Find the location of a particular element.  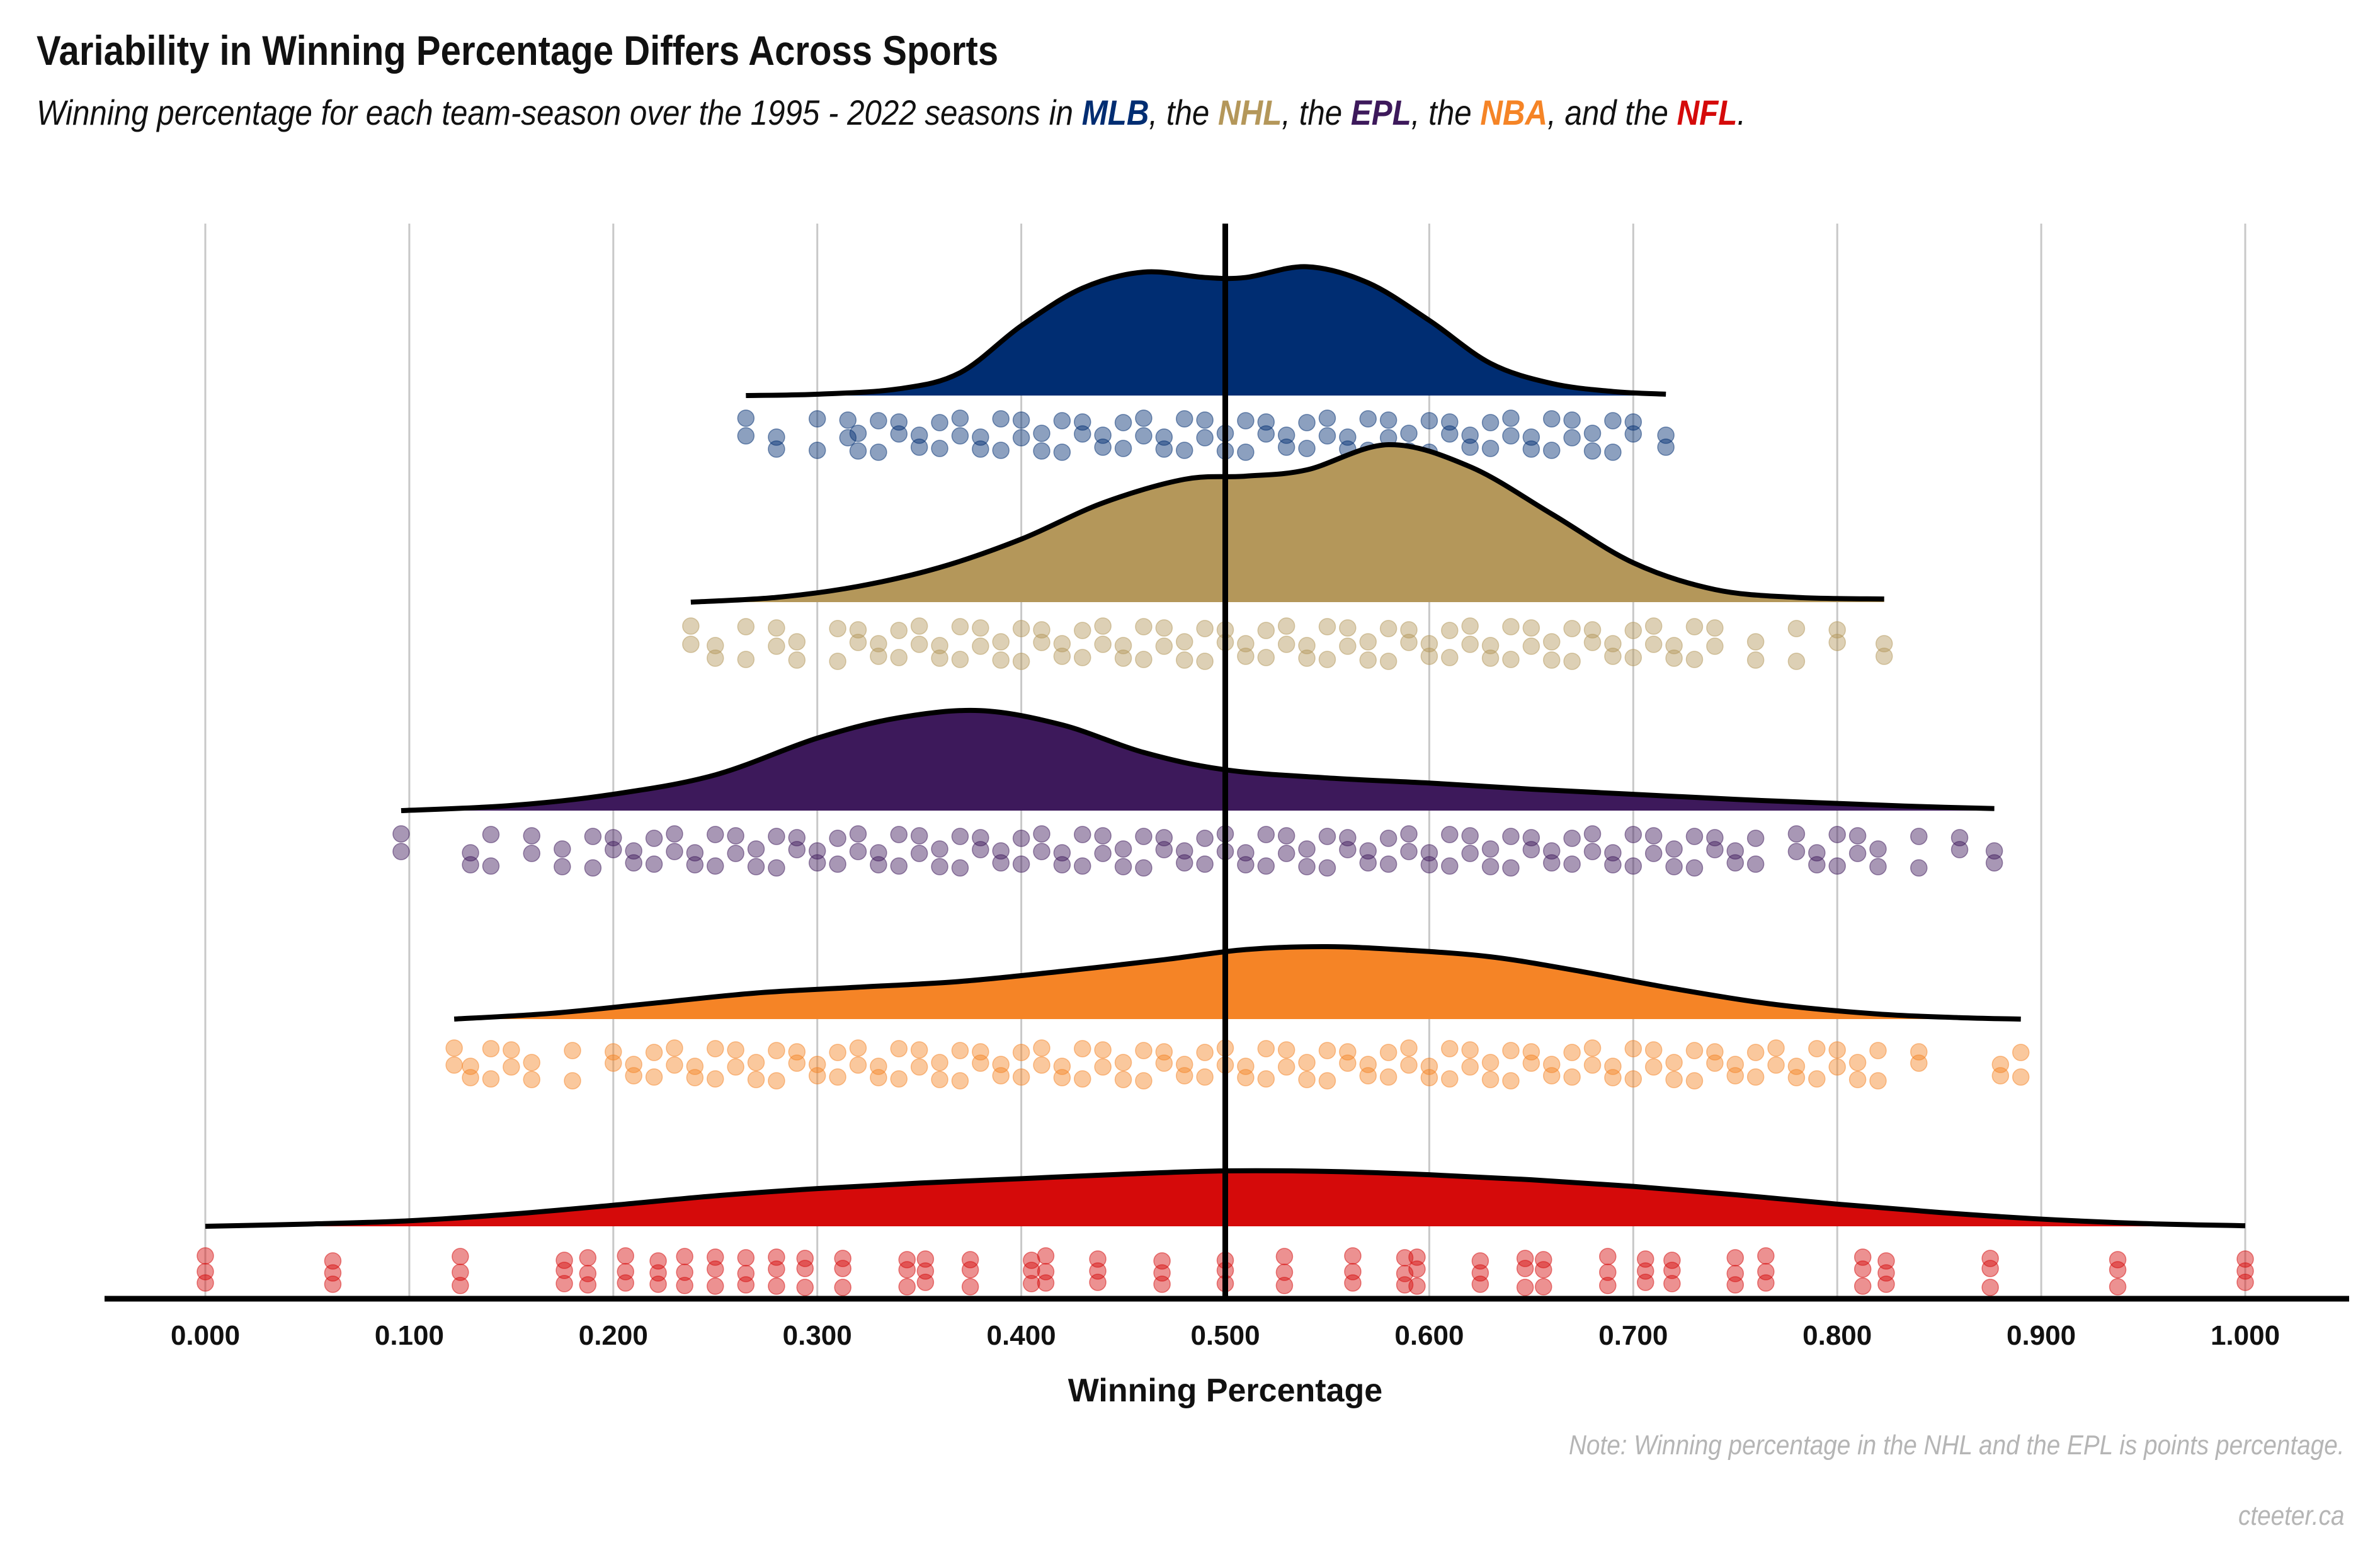

subtitle-text: . is located at coordinates (1741, 112).